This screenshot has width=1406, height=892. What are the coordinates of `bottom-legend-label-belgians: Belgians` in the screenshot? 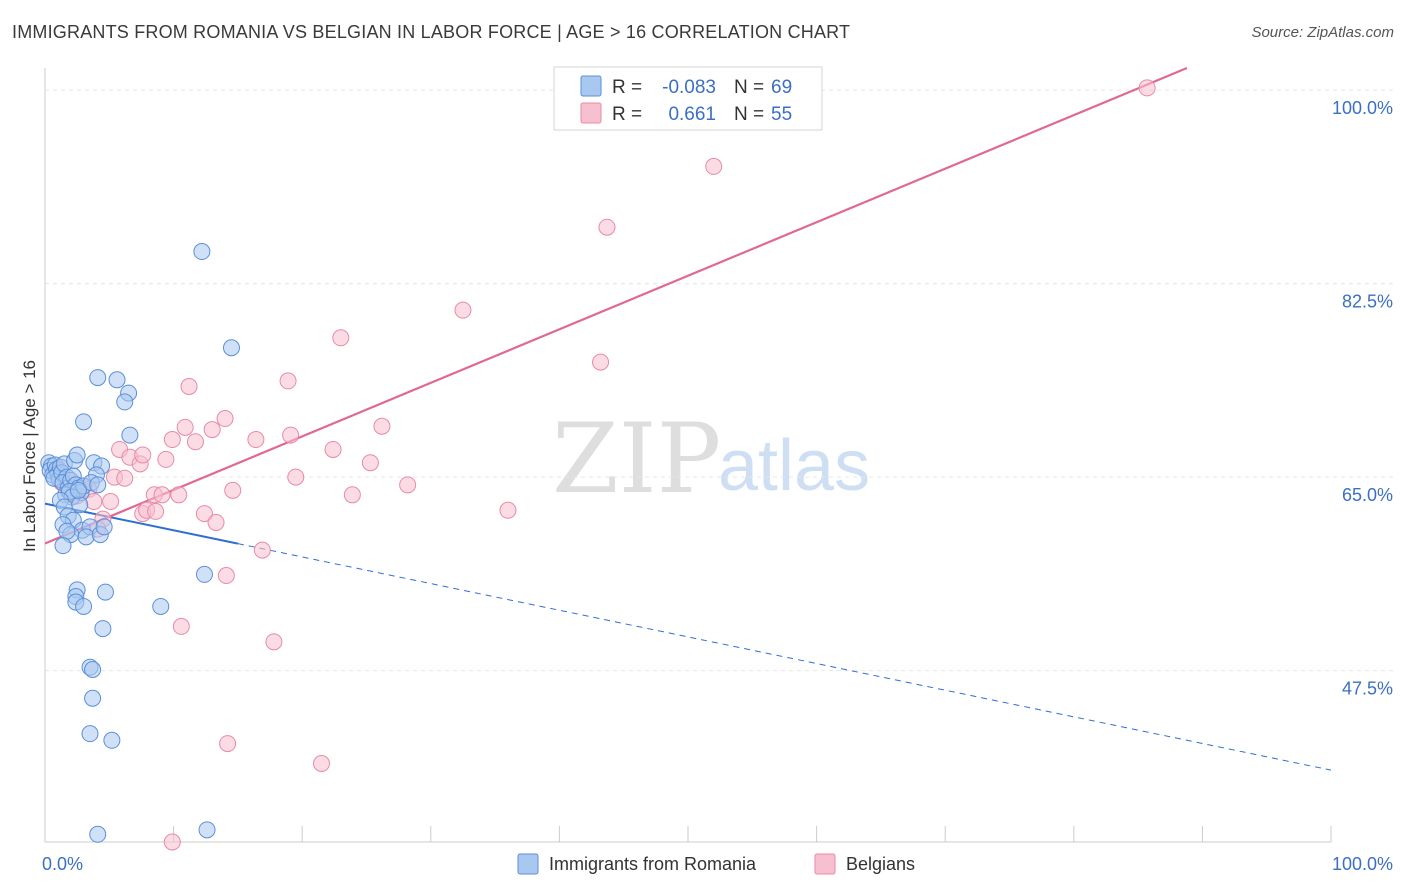 It's located at (880, 864).